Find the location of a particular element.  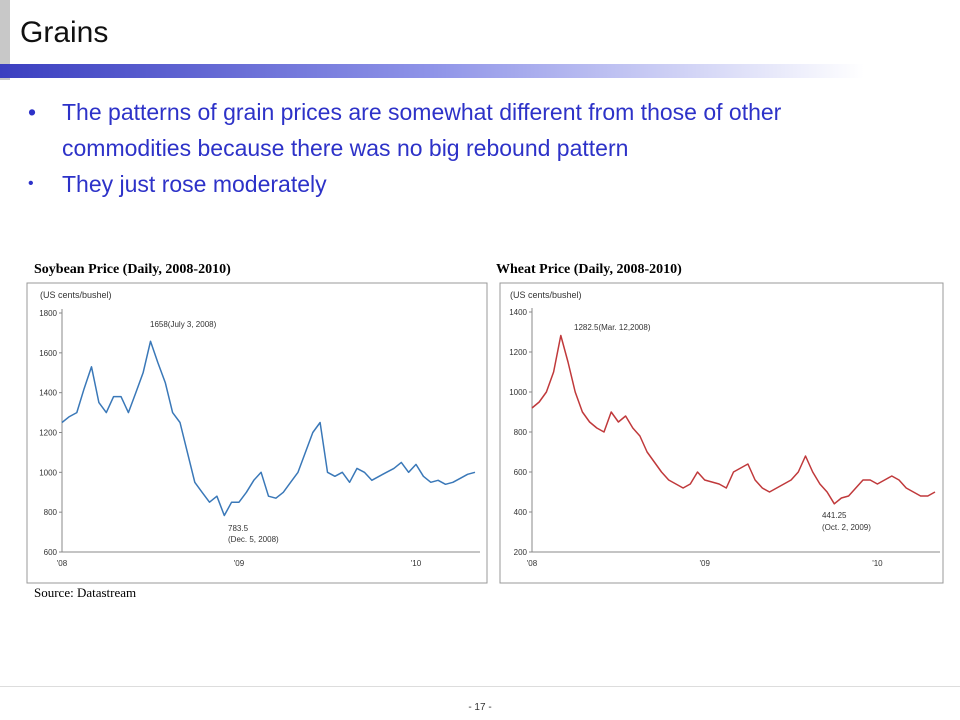

chart-title: Soybean Price (Daily, 2008-2010) is located at coordinates (132, 269).